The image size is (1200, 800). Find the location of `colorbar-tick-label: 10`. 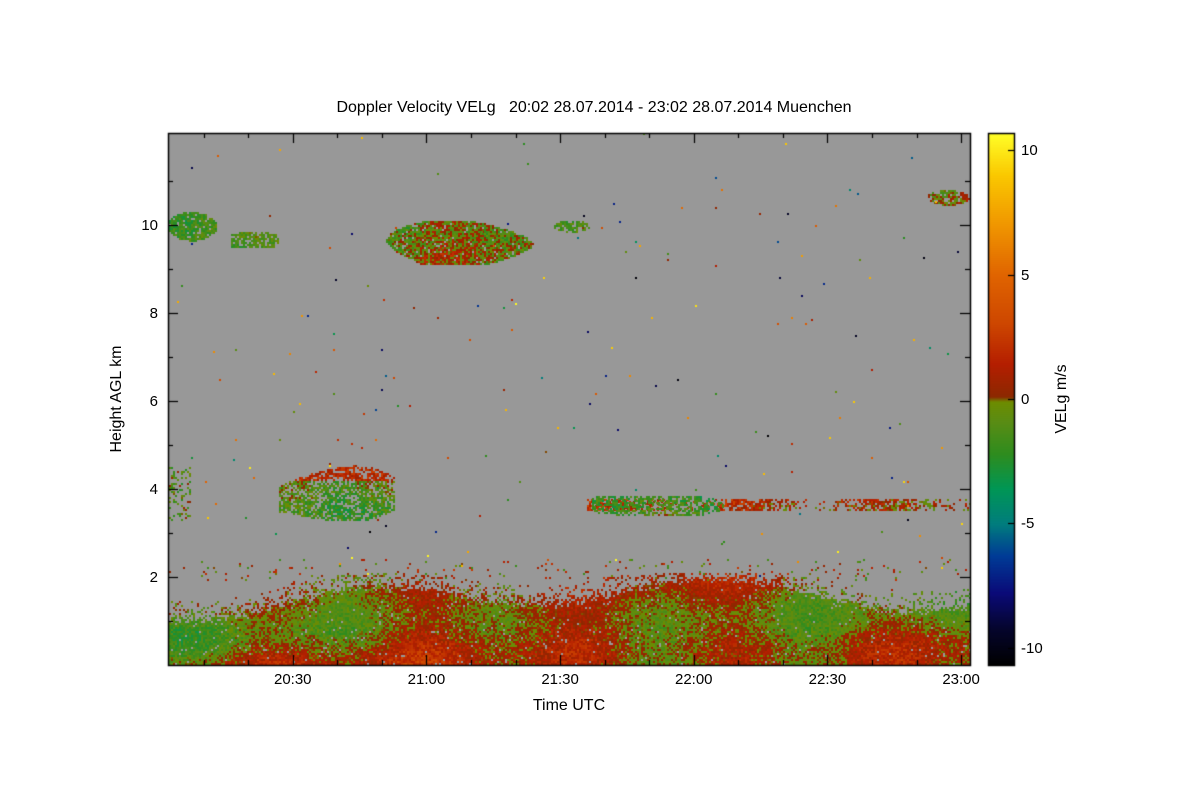

colorbar-tick-label: 10 is located at coordinates (1029, 151).